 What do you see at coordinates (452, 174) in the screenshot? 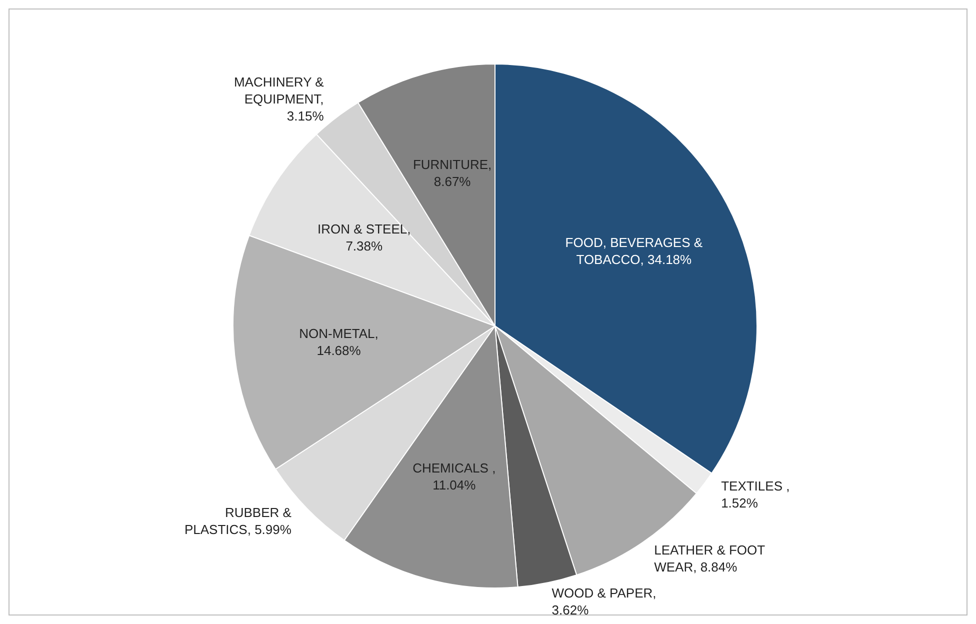
I see `slice-label: FURNITURE, 8.67%` at bounding box center [452, 174].